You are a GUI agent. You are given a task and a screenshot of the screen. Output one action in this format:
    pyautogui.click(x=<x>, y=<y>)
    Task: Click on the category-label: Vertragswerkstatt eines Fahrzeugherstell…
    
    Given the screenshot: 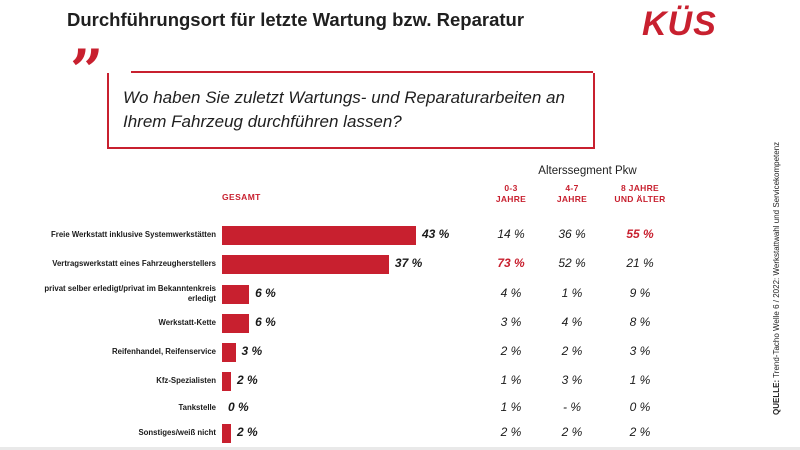 What is the action you would take?
    pyautogui.click(x=134, y=263)
    